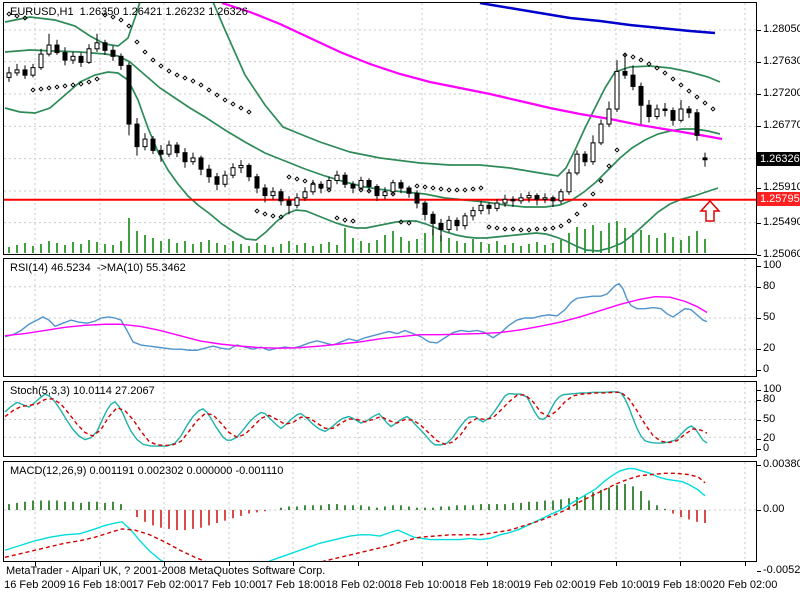 Image resolution: width=800 pixels, height=600 pixels. I want to click on time-axis-label: 16 Feb 2009, so click(35, 585).